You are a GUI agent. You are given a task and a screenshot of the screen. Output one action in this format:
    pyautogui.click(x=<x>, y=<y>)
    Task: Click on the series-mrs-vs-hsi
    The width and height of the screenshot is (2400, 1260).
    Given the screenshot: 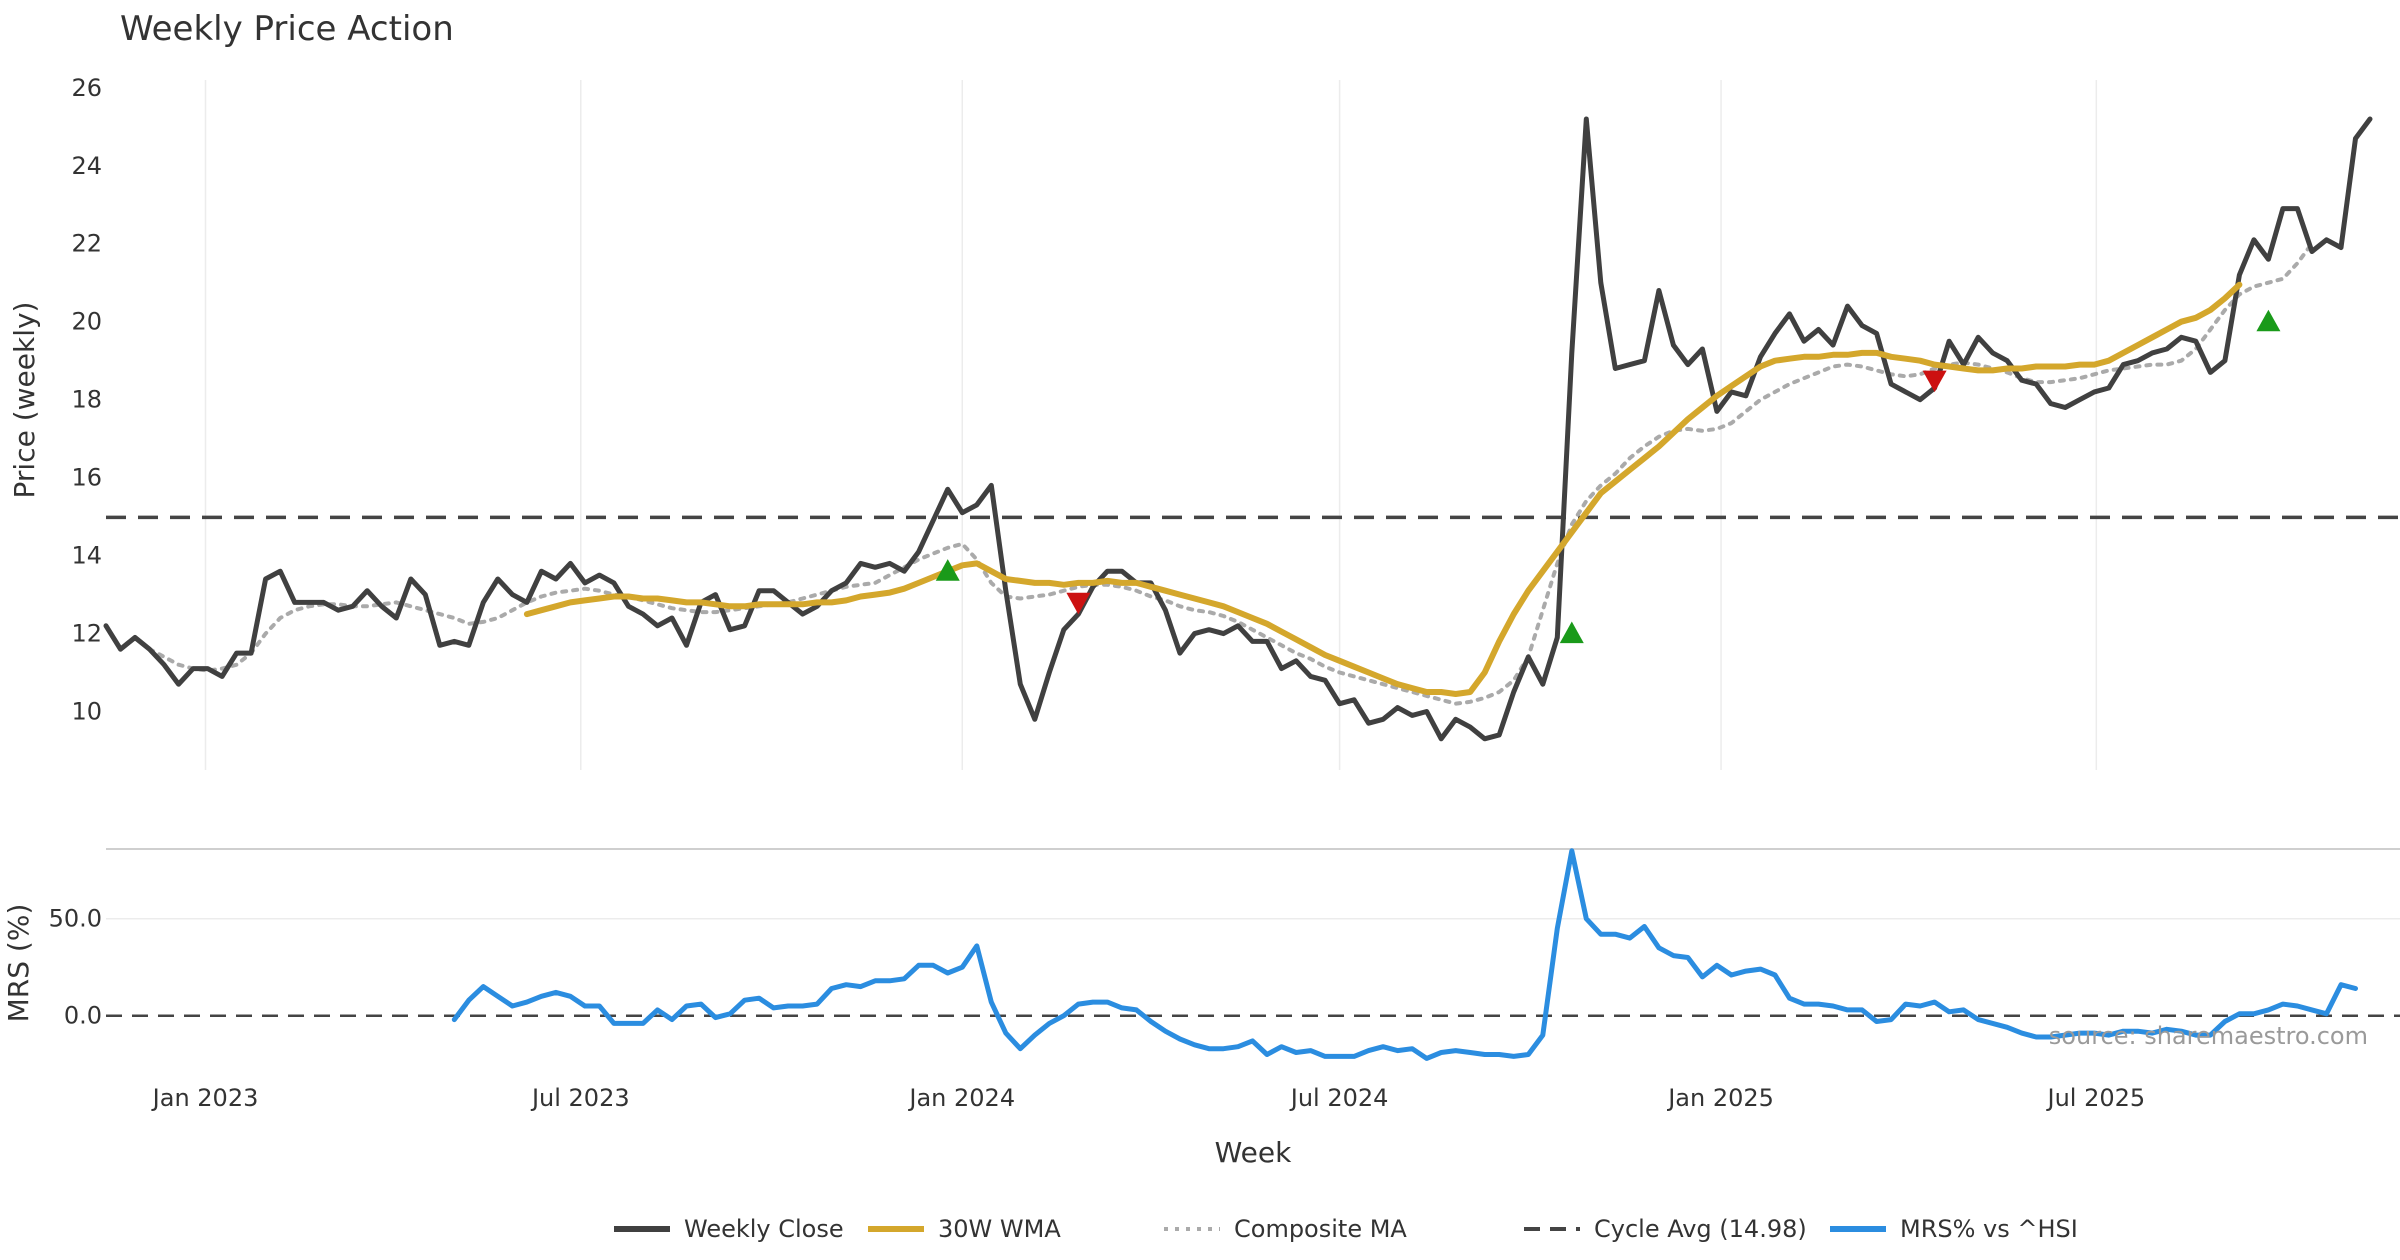 What is the action you would take?
    pyautogui.click(x=1404, y=954)
    